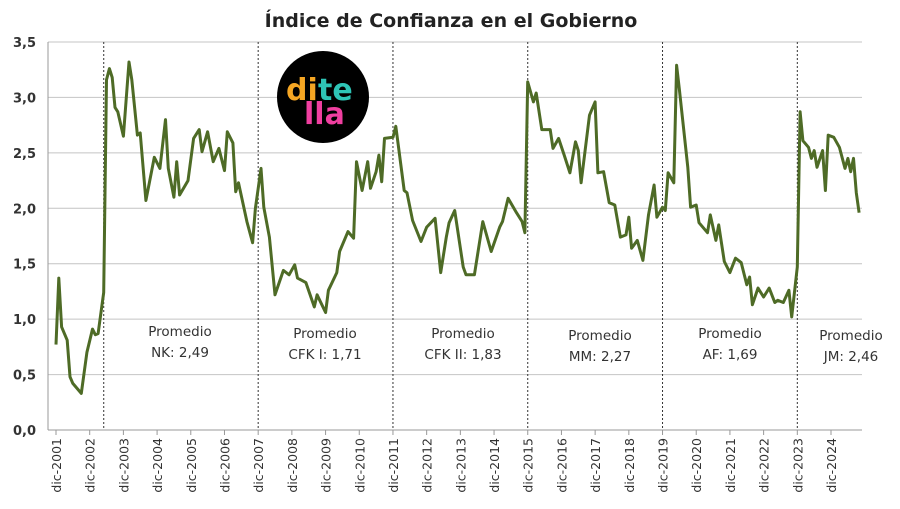 Image resolution: width=900 pixels, height=509 pixels. I want to click on x-tick-label: dic-2012, so click(427, 465).